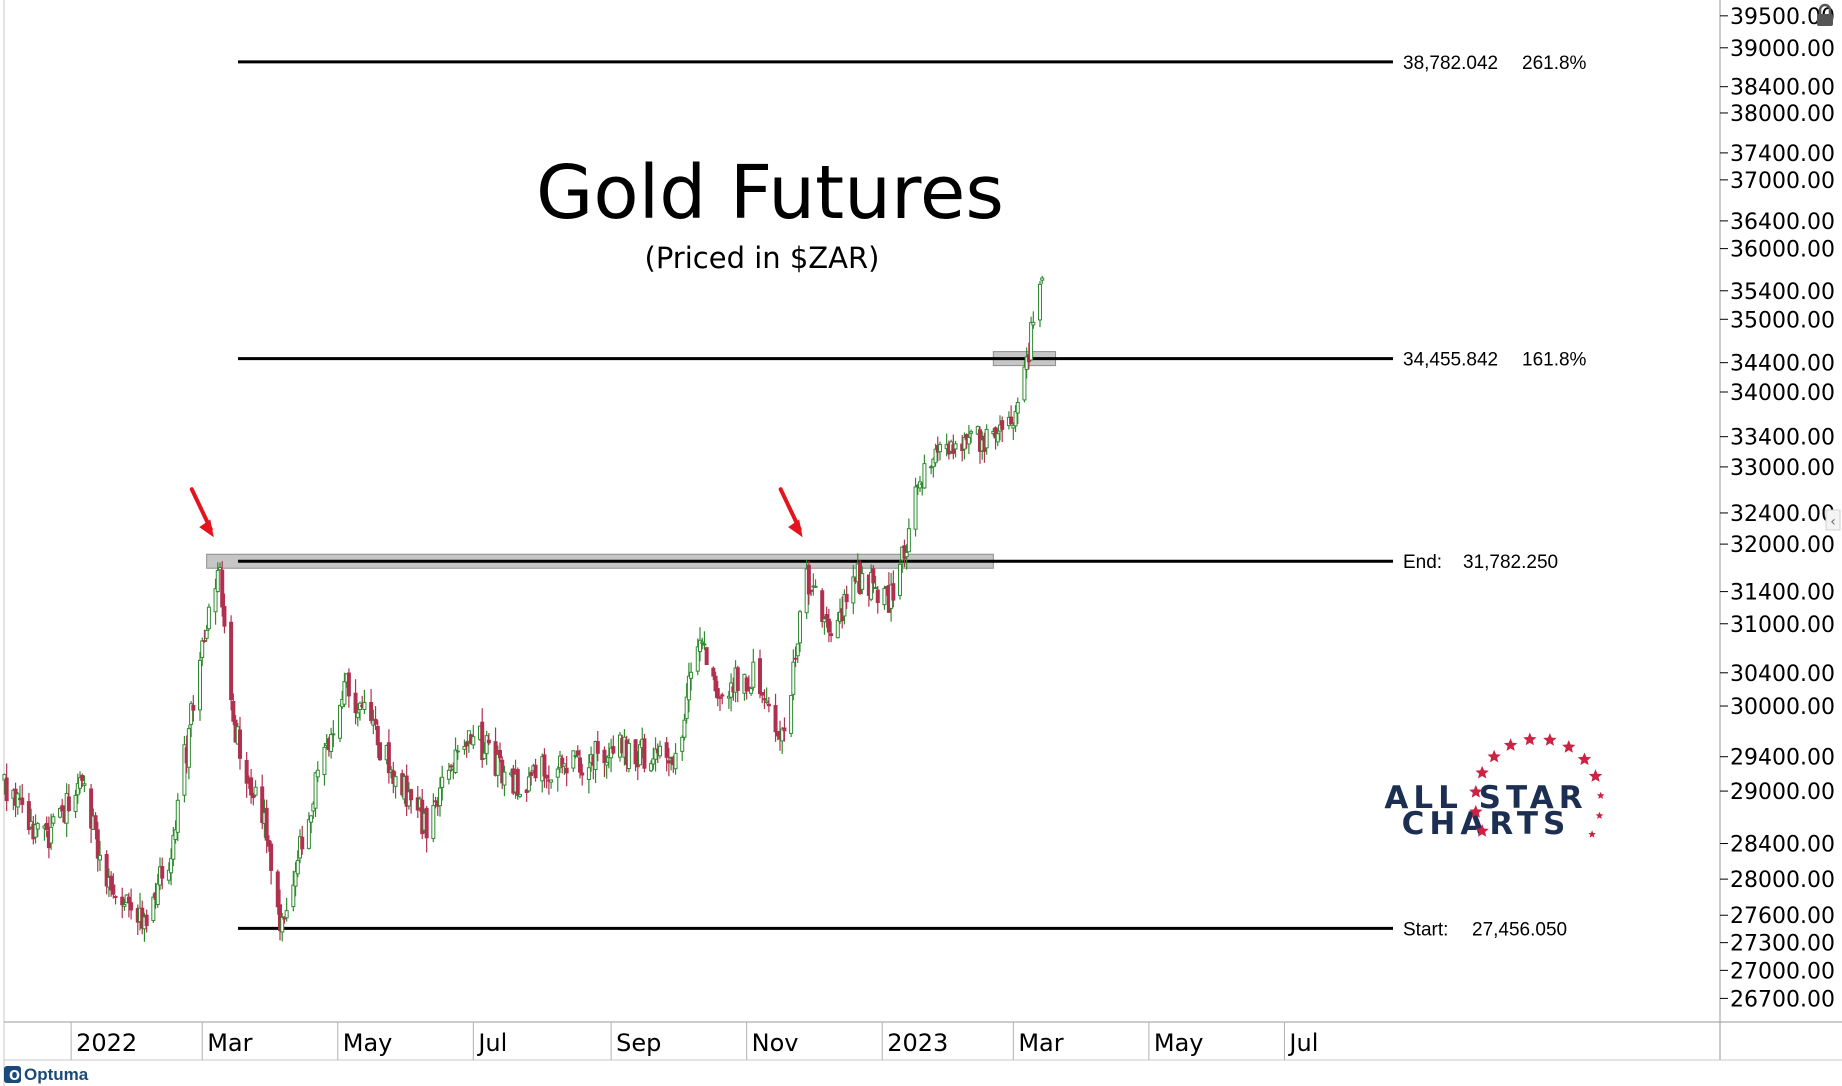  What do you see at coordinates (917, 1043) in the screenshot?
I see `time-tick-label: 2023` at bounding box center [917, 1043].